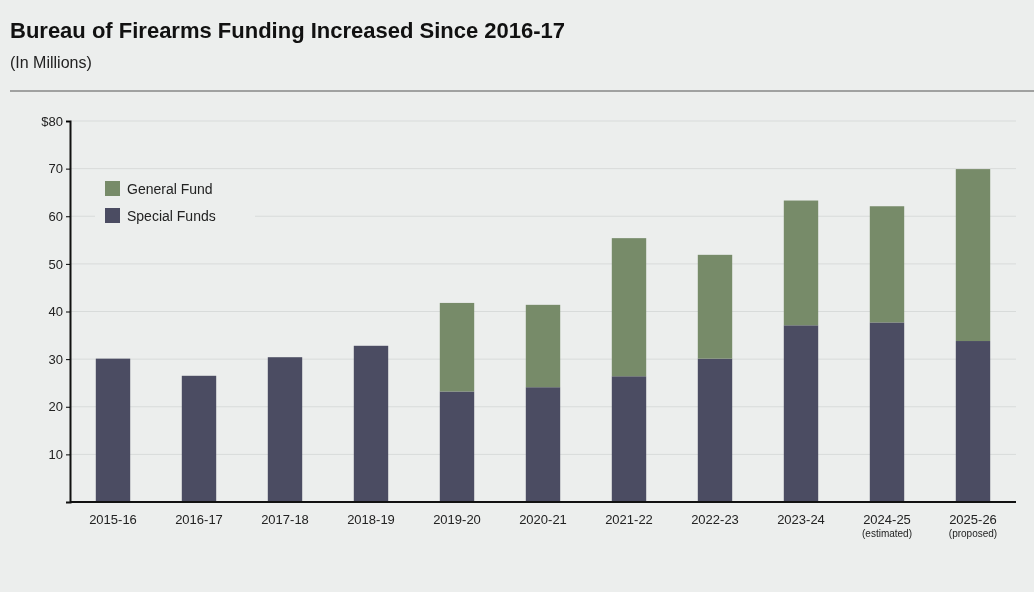 The image size is (1034, 592). Describe the element at coordinates (55, 216) in the screenshot. I see `y-tick-label: 60` at that location.